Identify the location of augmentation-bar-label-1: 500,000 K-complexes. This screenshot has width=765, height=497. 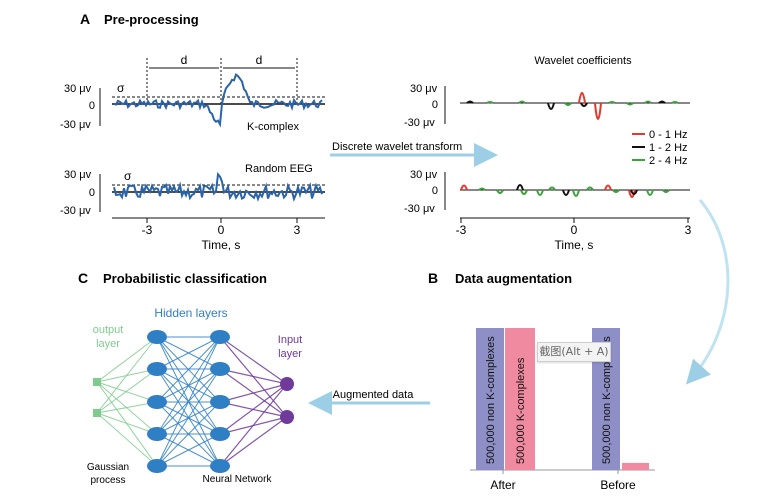
(521, 410).